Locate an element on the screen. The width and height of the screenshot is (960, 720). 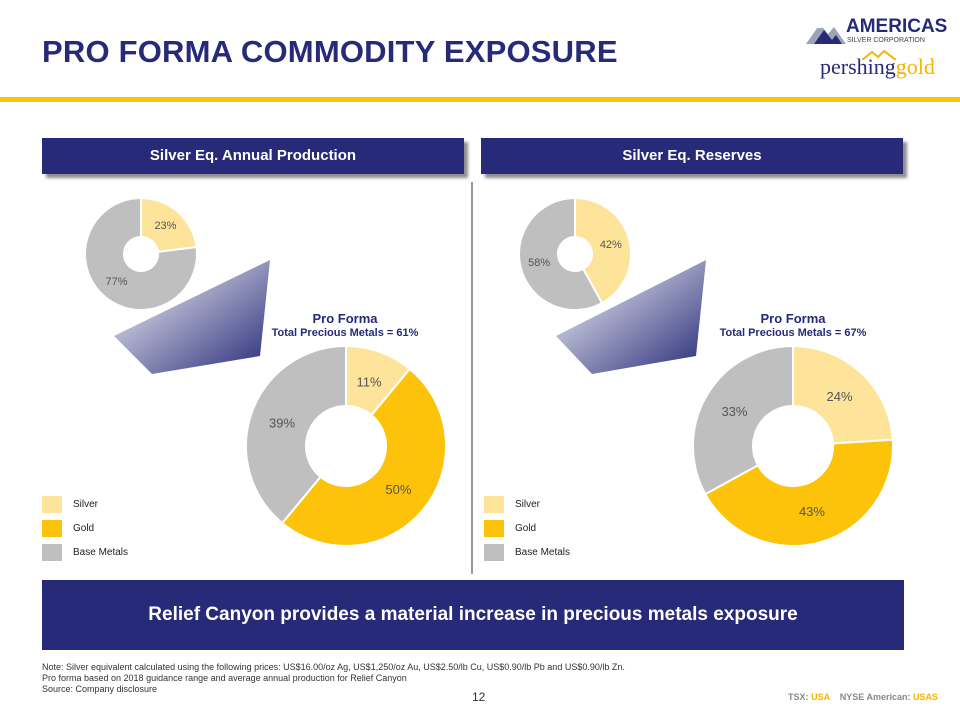
tsx-label: TSX: is located at coordinates (798, 697).